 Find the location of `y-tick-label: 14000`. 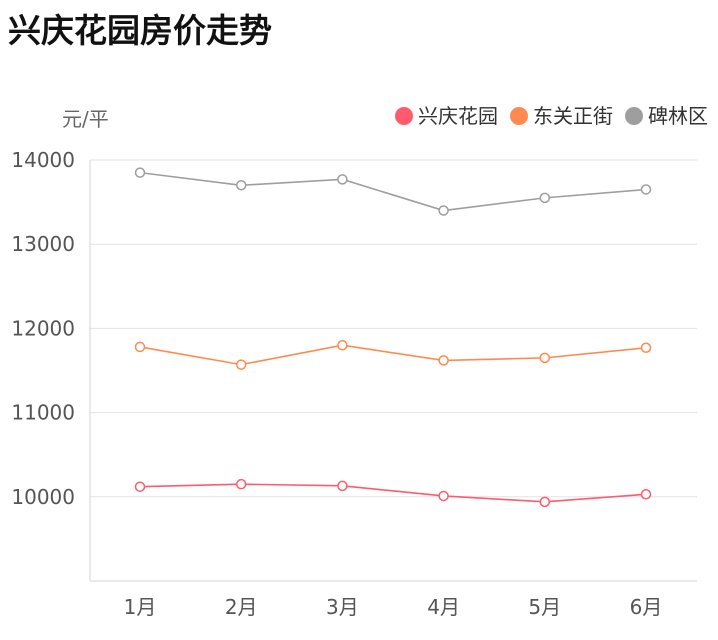

y-tick-label: 14000 is located at coordinates (43, 160).